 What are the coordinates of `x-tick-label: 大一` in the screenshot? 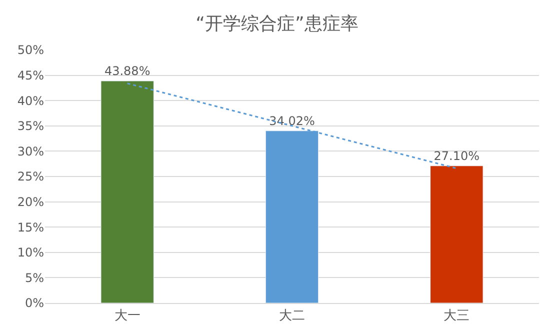 It's located at (127, 316).